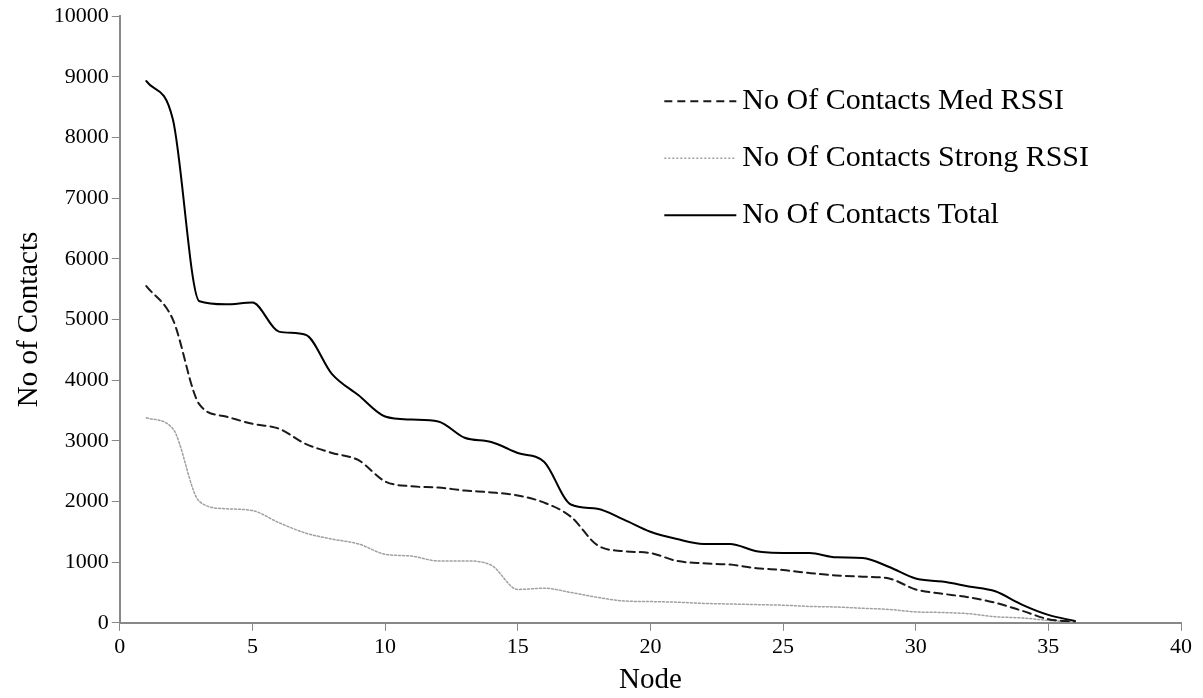  I want to click on y-tick-label: 7000, so click(86, 196).